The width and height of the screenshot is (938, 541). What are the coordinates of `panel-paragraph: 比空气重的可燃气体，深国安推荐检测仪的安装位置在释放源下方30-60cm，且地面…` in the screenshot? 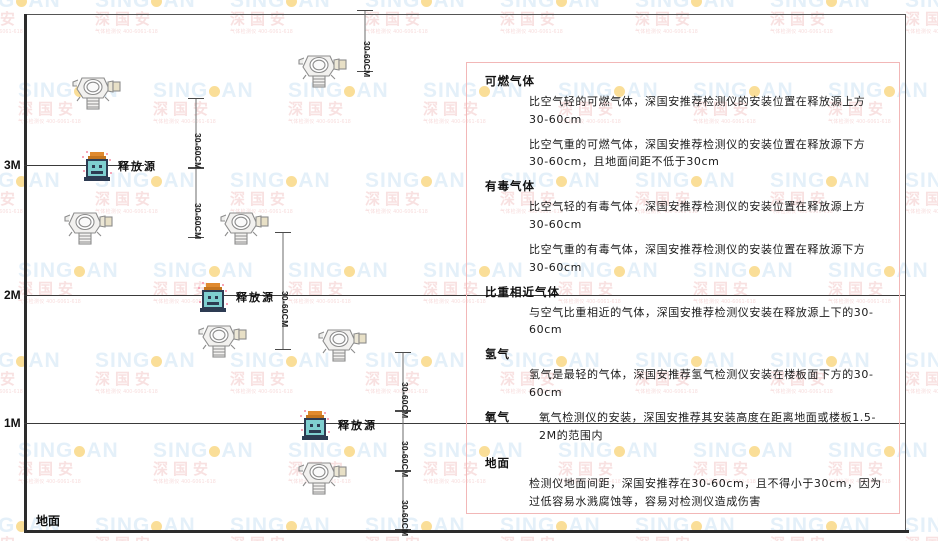 It's located at (697, 153).